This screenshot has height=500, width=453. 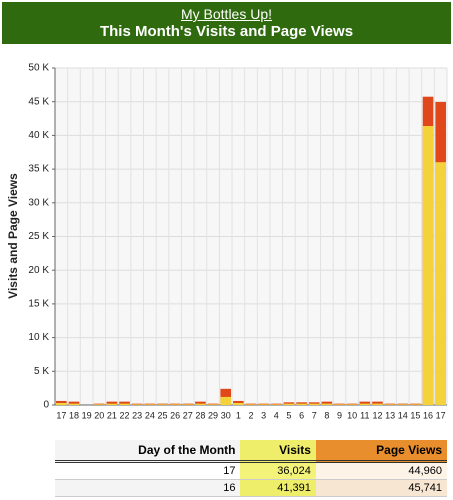 I want to click on table-header: Visits, so click(x=278, y=451).